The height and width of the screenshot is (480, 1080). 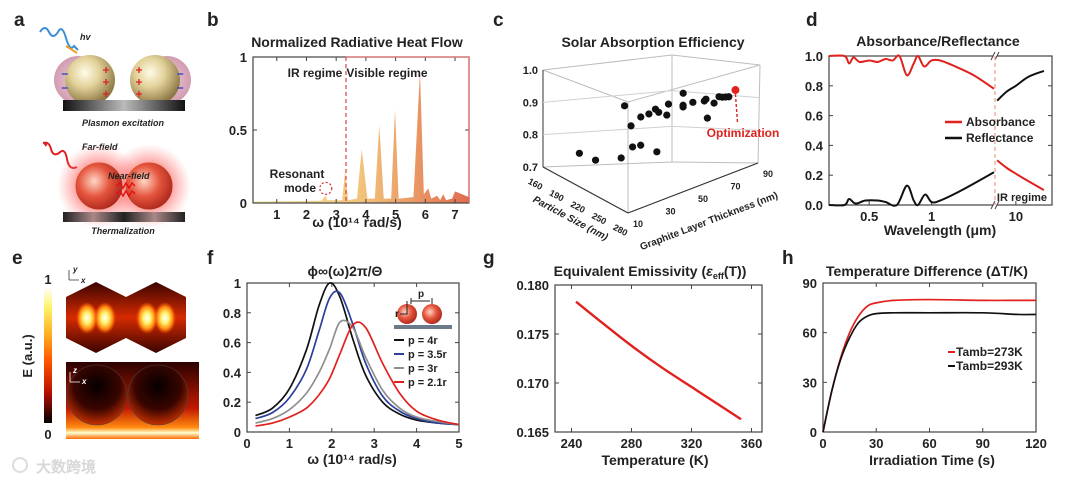 What do you see at coordinates (719, 276) in the screenshot?
I see `title-part: eff` at bounding box center [719, 276].